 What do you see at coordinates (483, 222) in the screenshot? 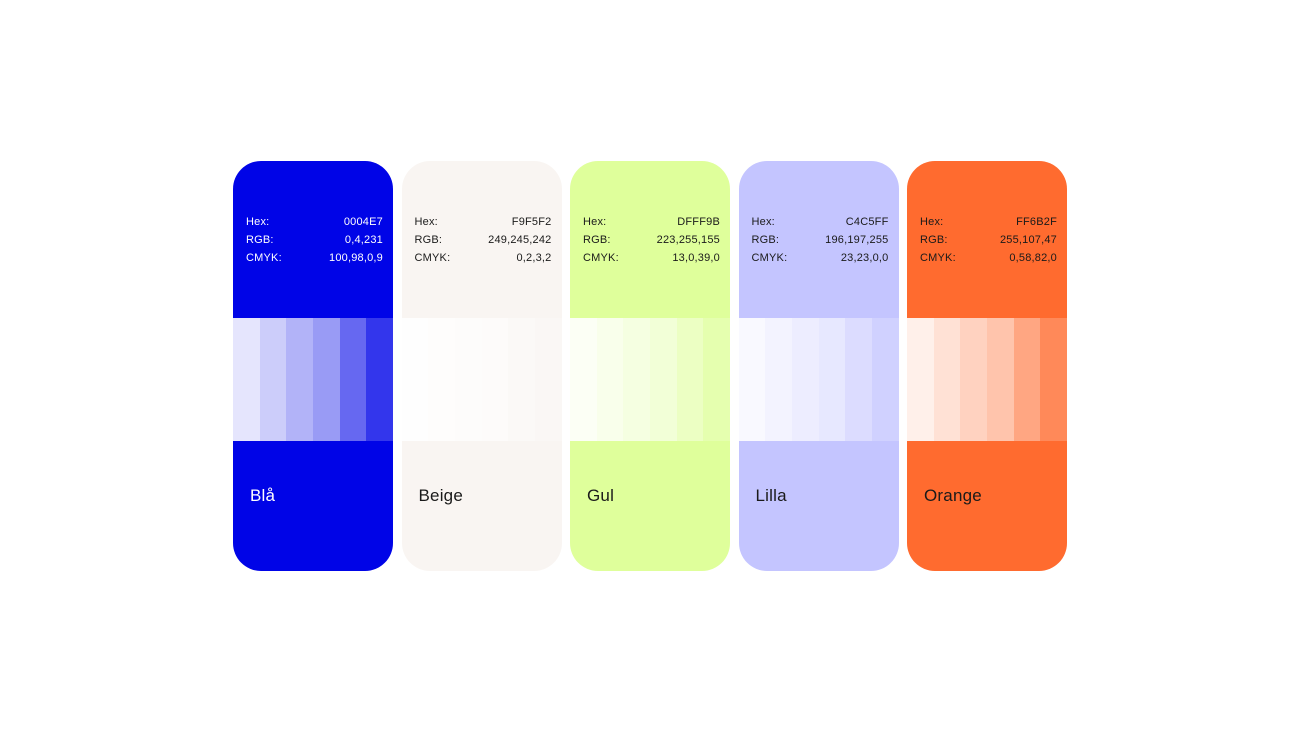
I see `hex-row: Hex: F9F5F2` at bounding box center [483, 222].